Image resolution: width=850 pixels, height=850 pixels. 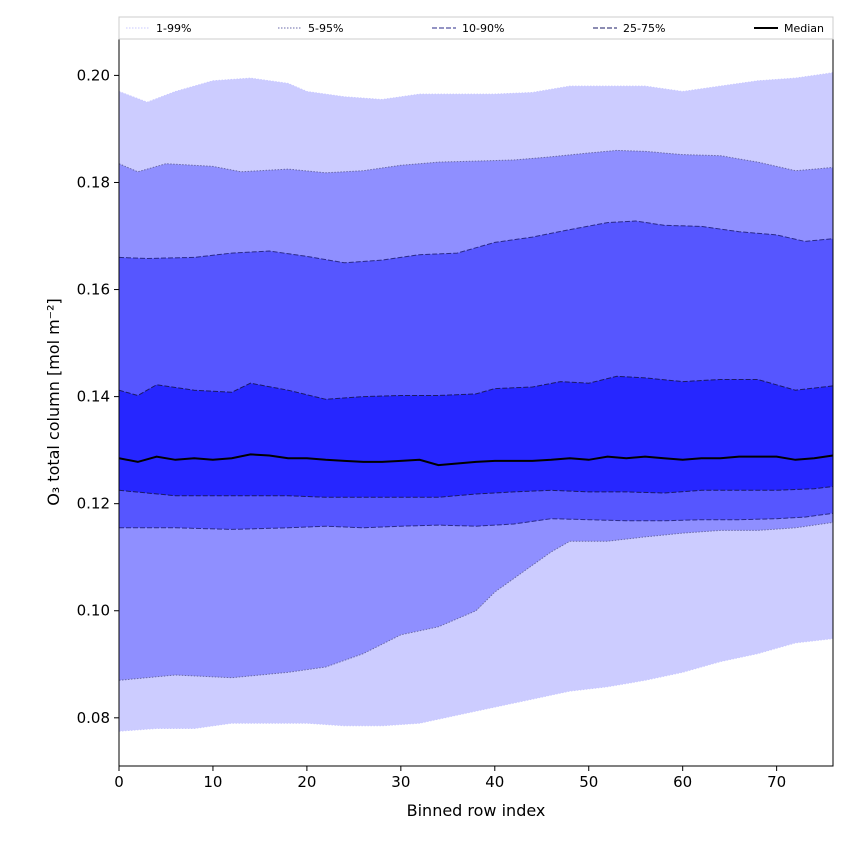 What do you see at coordinates (476, 521) in the screenshot?
I see `band-10-90-lower-line` at bounding box center [476, 521].